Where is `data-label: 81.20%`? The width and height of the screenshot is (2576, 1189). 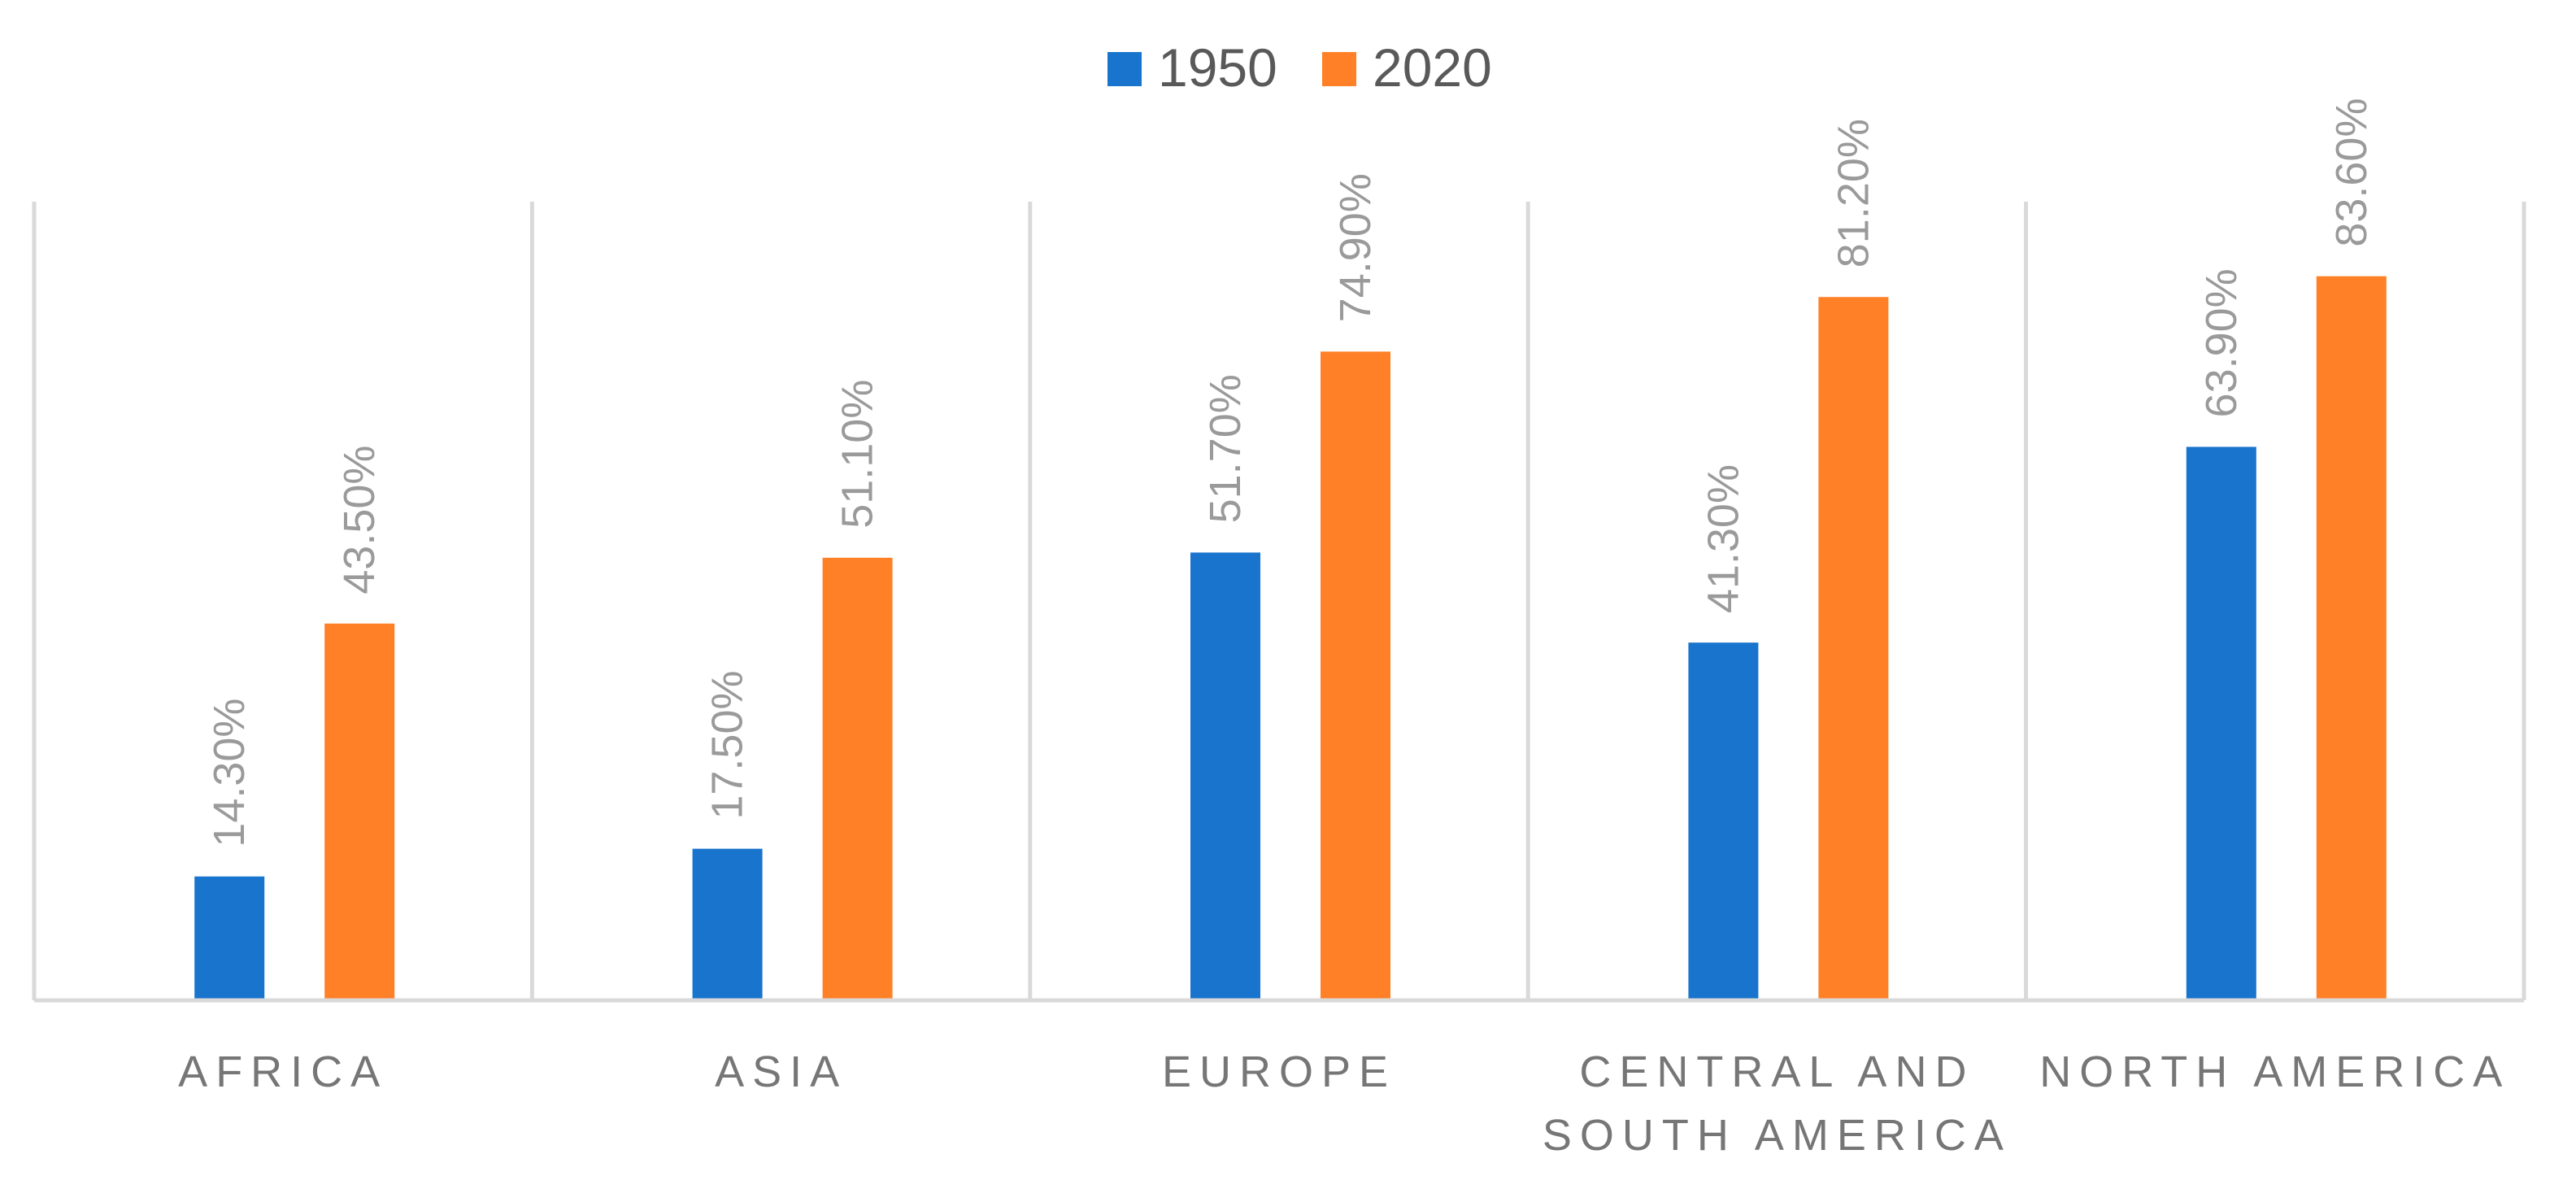 data-label: 81.20% is located at coordinates (1854, 193).